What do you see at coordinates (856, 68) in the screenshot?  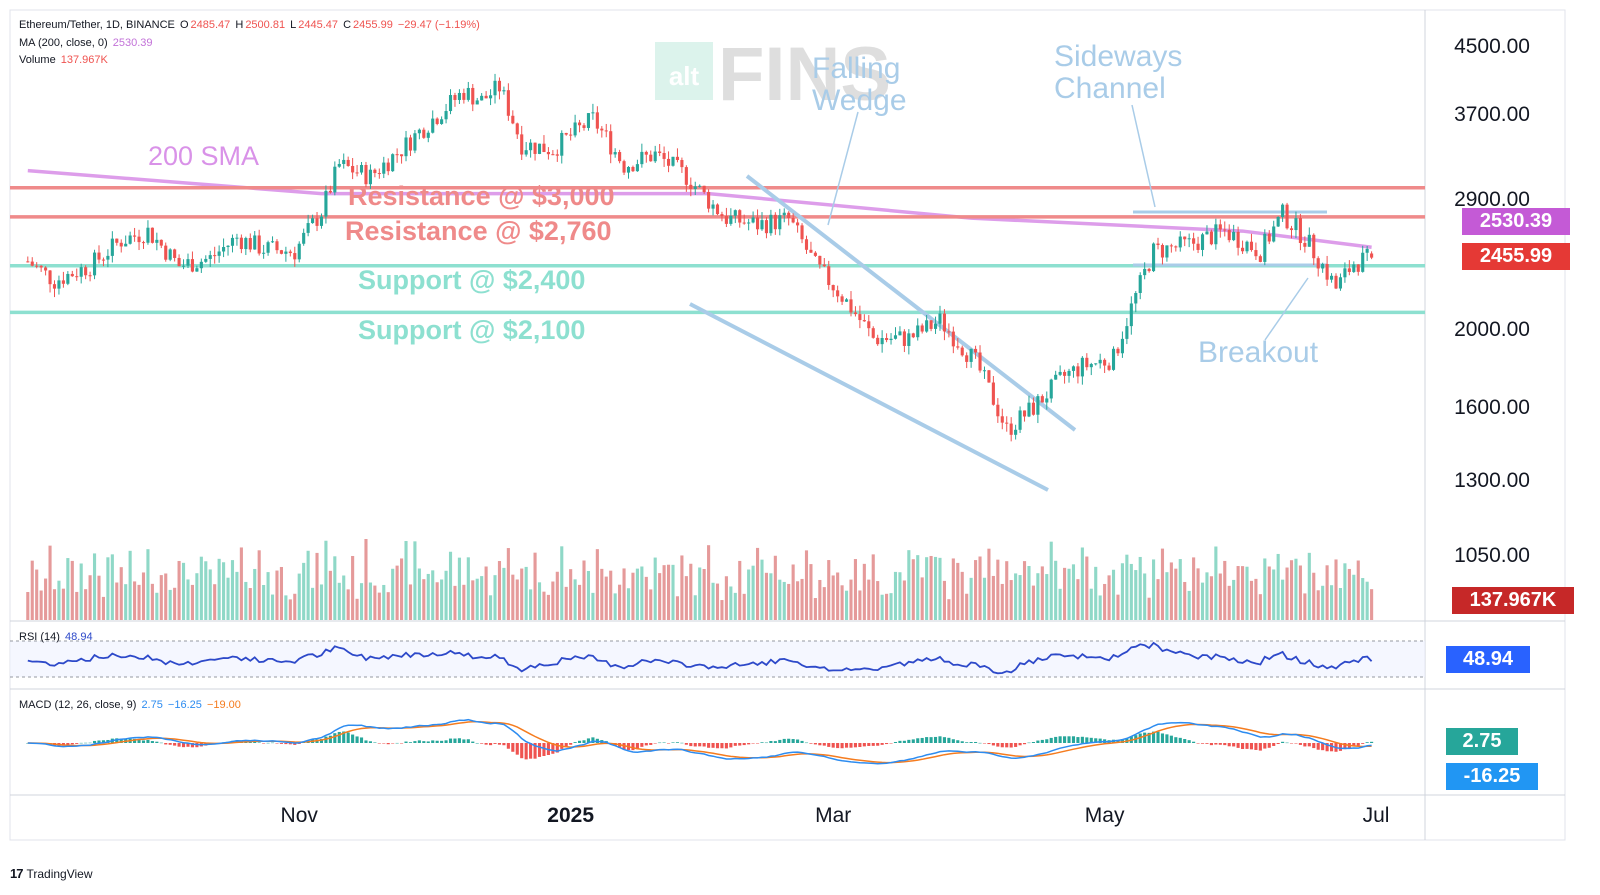 I see `annotation-line: Falling` at bounding box center [856, 68].